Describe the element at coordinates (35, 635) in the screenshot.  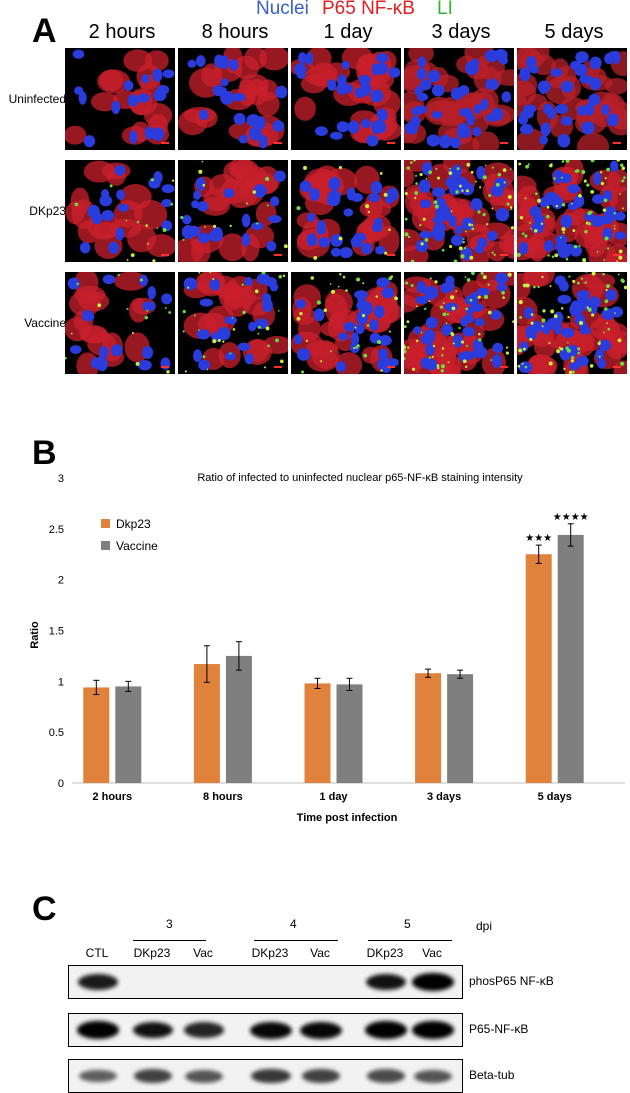
I see `y-axis-label: Ratio` at that location.